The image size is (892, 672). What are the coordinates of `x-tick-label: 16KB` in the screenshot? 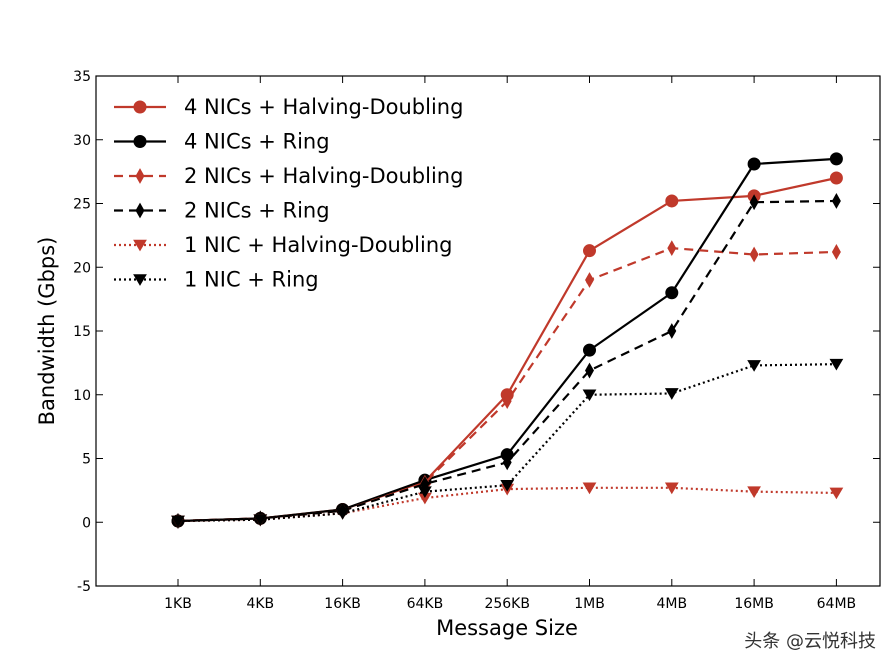 It's located at (342, 604).